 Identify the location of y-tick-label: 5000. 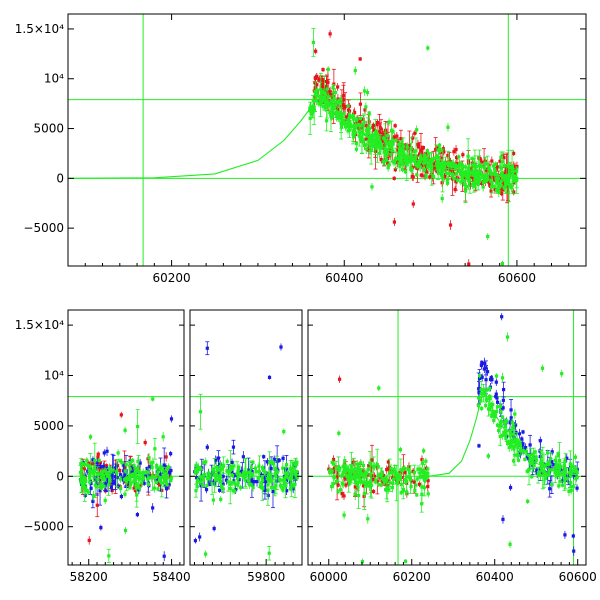
(48, 129).